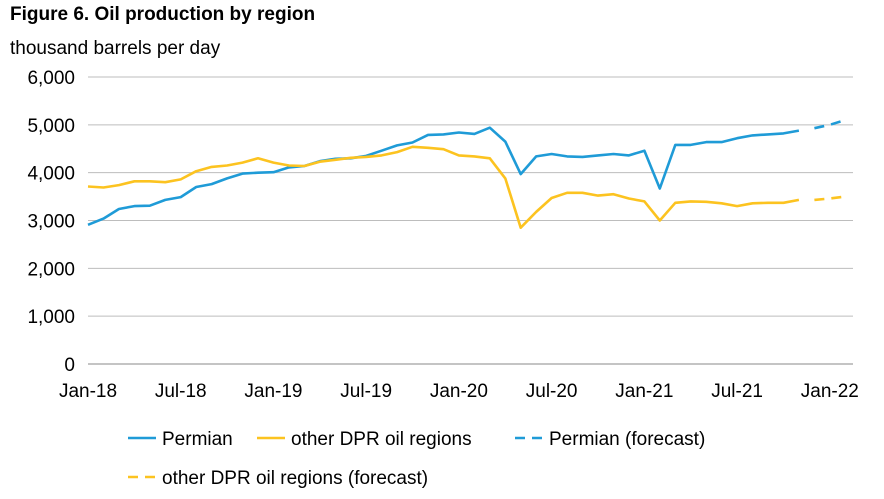 This screenshot has width=884, height=499. Describe the element at coordinates (443, 187) in the screenshot. I see `series-line-other-dpr-oil-regions` at that location.